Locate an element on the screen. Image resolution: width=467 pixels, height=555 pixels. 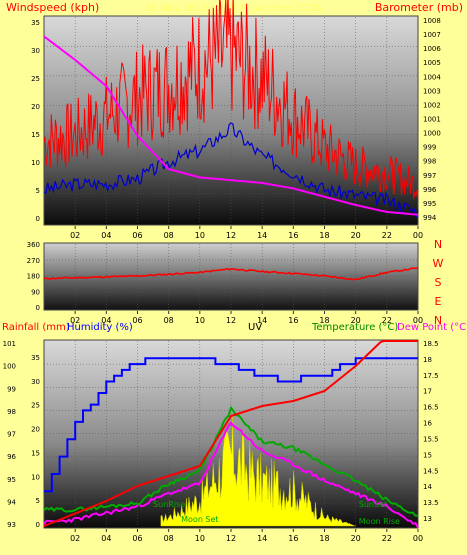
y-tick-label: 10 is located at coordinates (35, 163).